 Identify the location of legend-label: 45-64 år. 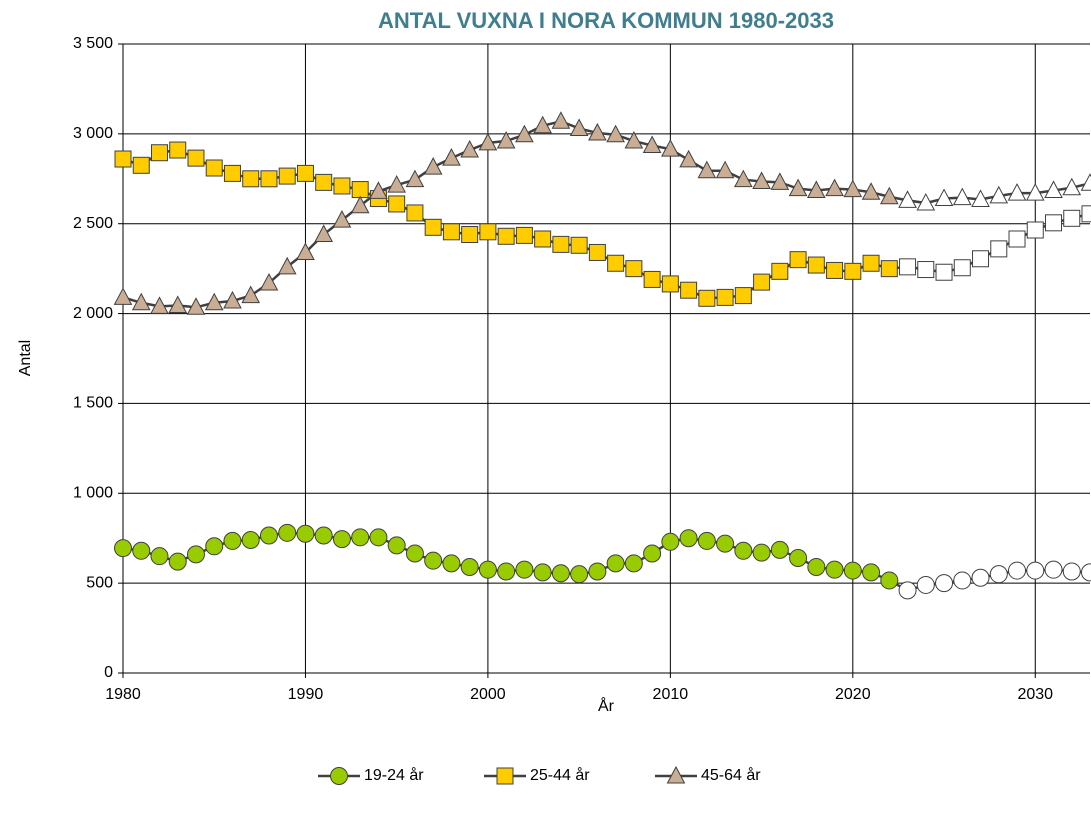
(731, 775).